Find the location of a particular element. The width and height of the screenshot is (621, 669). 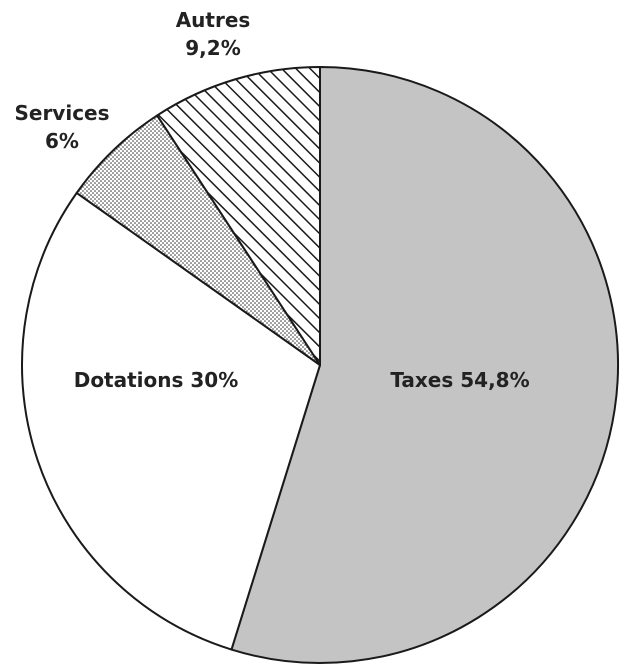

slice-autres is located at coordinates (238, 216).